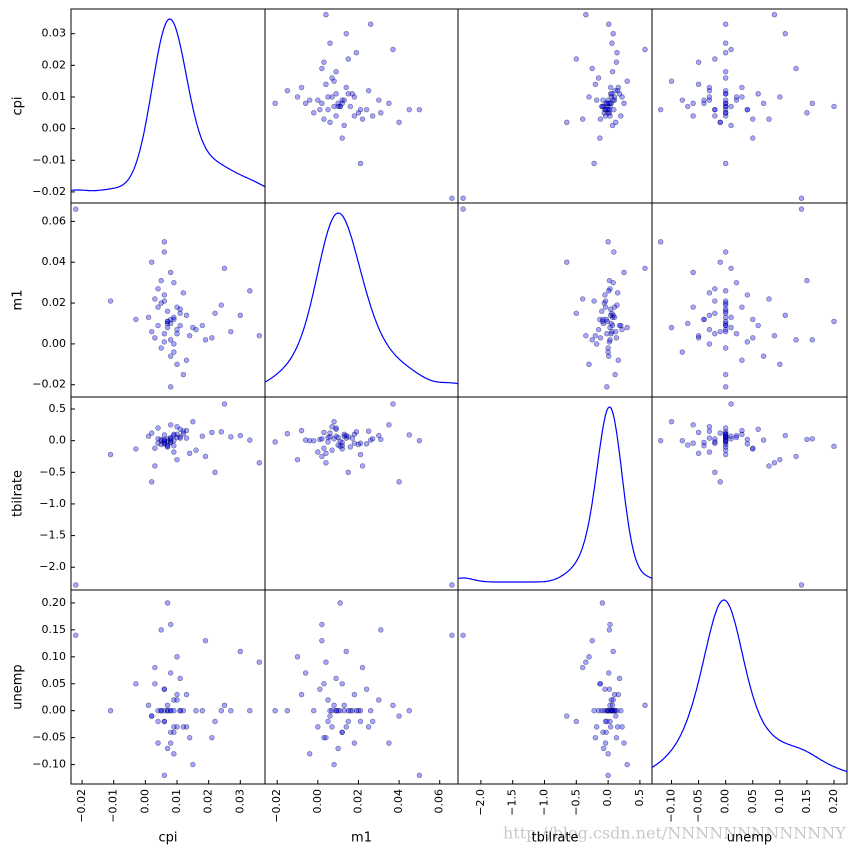 Image resolution: width=855 pixels, height=855 pixels. Describe the element at coordinates (555, 494) in the screenshot. I see `density-curve` at that location.